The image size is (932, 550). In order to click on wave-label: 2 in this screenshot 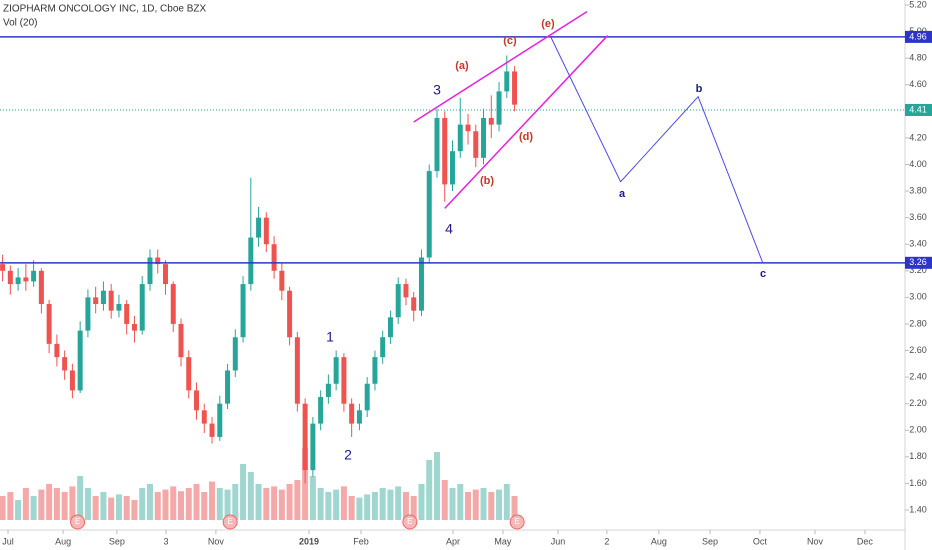, I will do `click(348, 455)`.